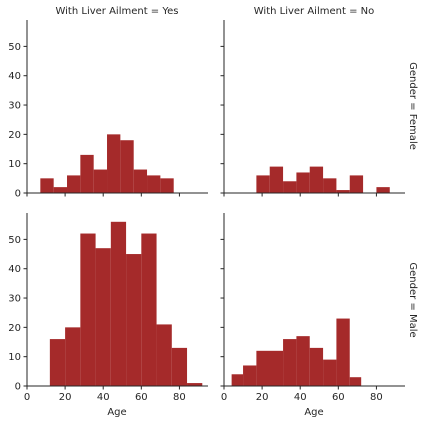  I want to click on col-title-yes-text: With Liver Ailment = Yes, so click(116, 11).